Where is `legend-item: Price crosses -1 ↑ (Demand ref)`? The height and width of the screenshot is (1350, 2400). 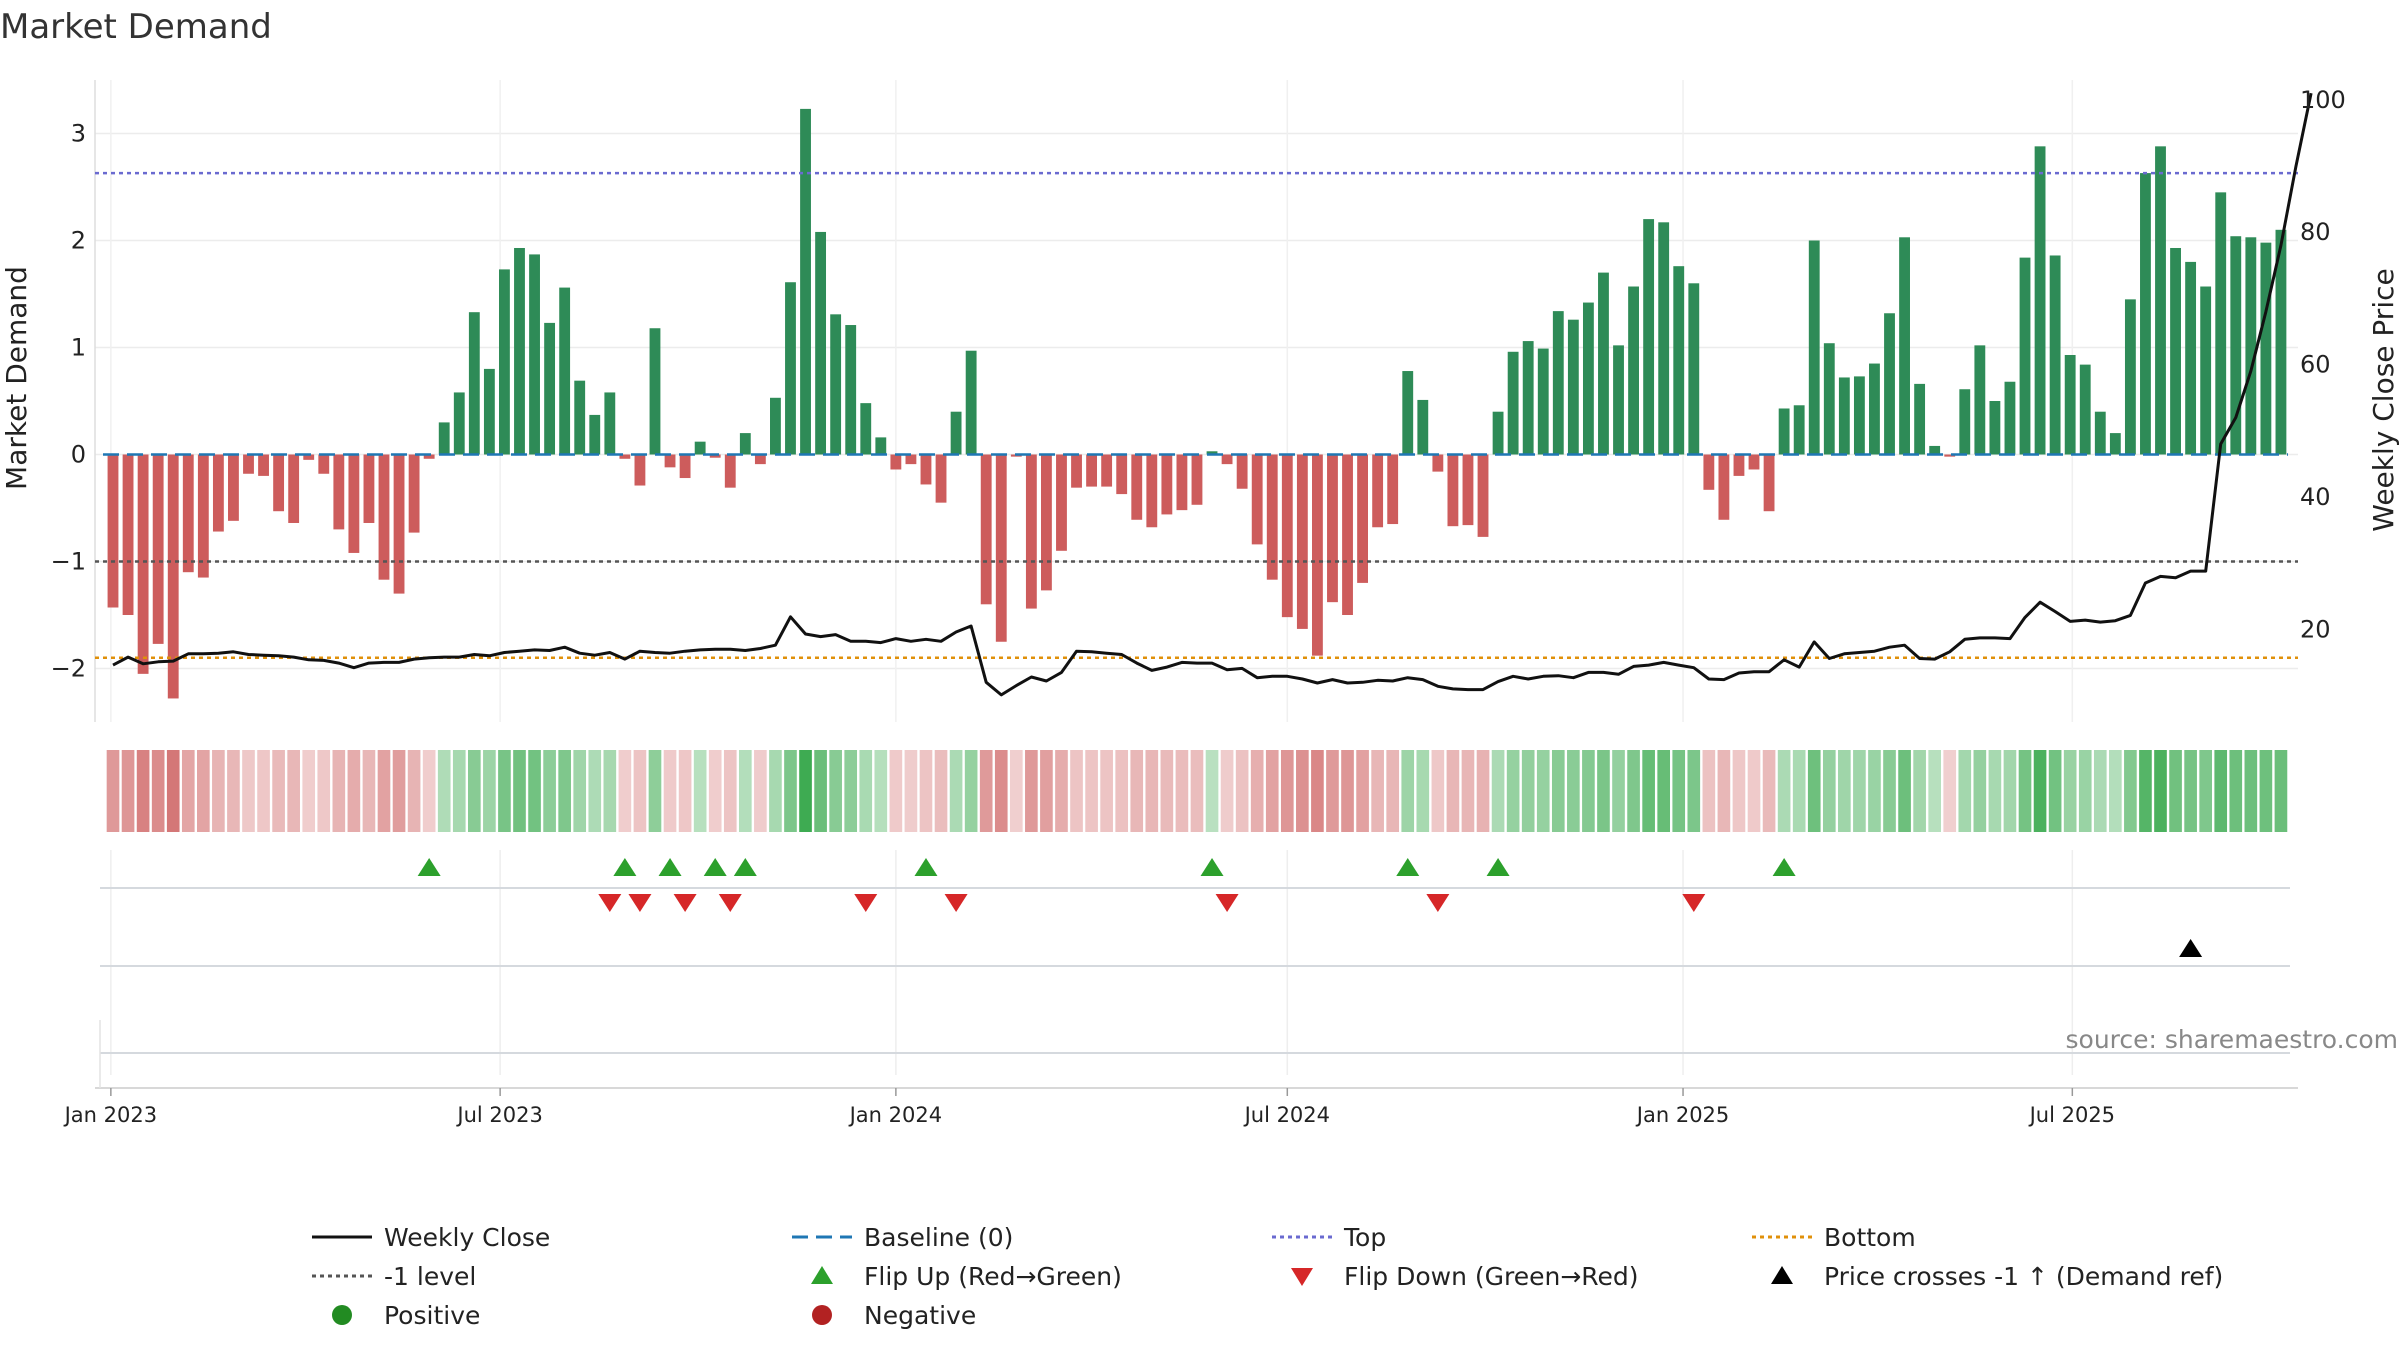 legend-item: Price crosses -1 ↑ (Demand ref) is located at coordinates (1997, 1276).